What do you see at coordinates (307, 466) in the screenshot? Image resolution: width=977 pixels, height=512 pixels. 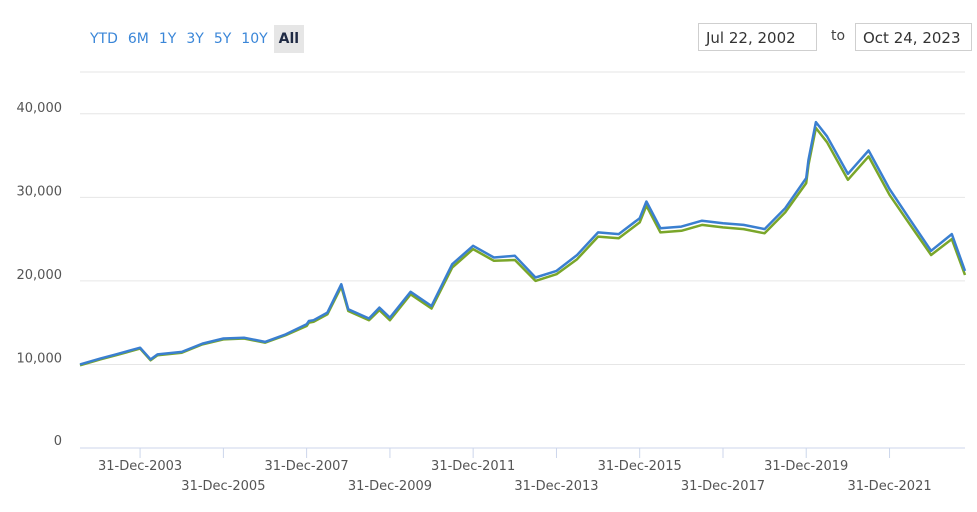 I see `x-tick-label: 31-Dec-2007` at bounding box center [307, 466].